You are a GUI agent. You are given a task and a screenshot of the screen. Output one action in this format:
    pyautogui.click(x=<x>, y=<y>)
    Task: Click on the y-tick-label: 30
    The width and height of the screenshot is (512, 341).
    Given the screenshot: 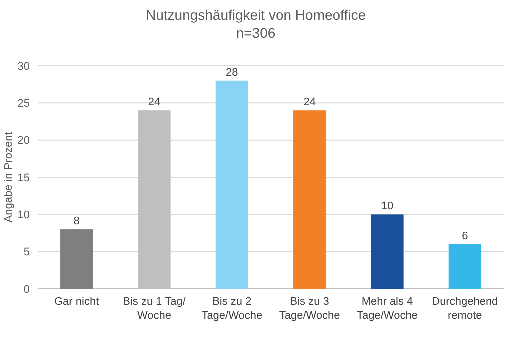 What is the action you would take?
    pyautogui.click(x=24, y=66)
    